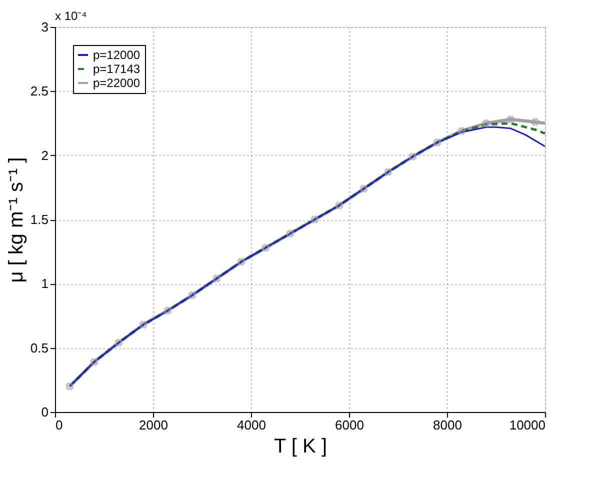  Describe the element at coordinates (71, 16) in the screenshot. I see `text: x 10⁻⁴` at that location.